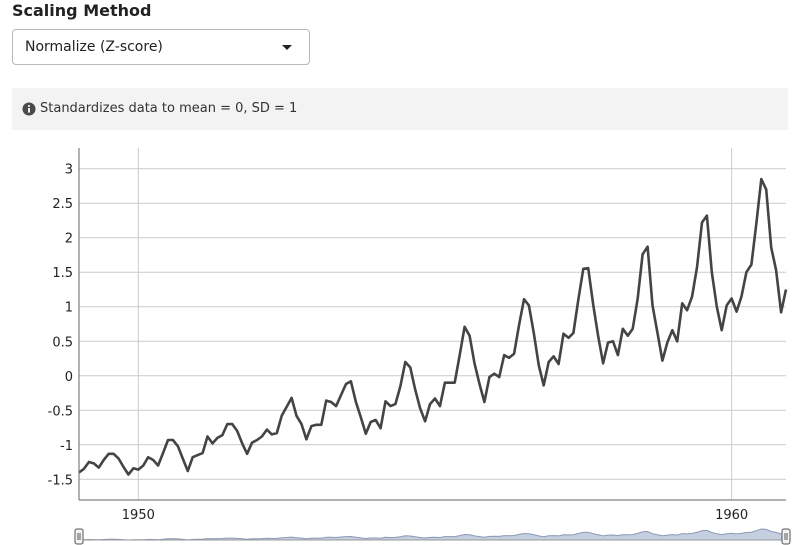 Image resolution: width=800 pixels, height=545 pixels. I want to click on y-tick-label: -0.5, so click(60, 411).